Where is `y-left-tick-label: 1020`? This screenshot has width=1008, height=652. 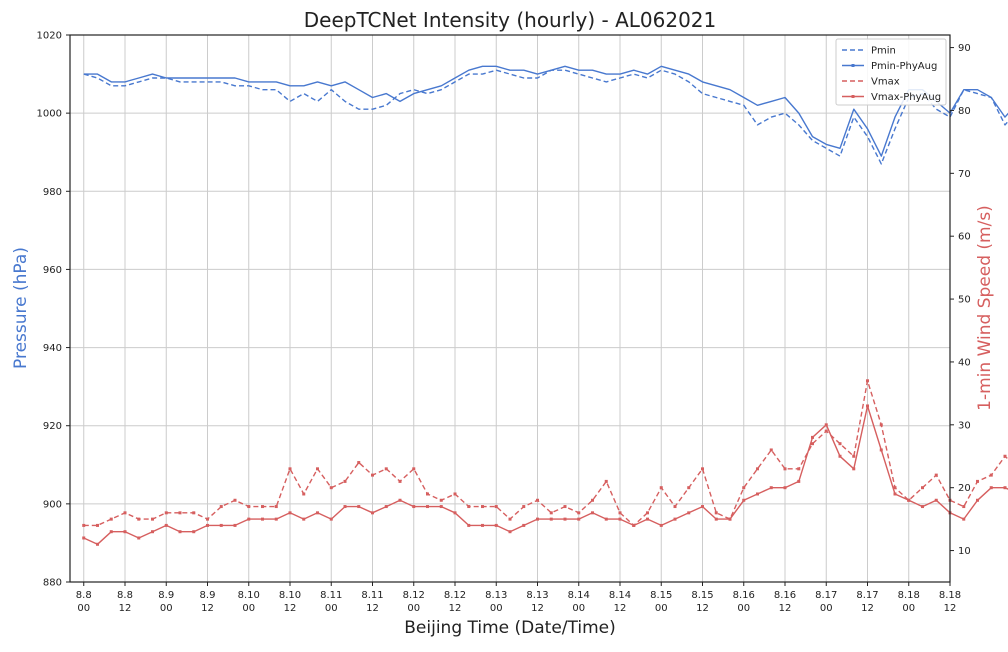 y-left-tick-label: 1020 is located at coordinates (49, 36).